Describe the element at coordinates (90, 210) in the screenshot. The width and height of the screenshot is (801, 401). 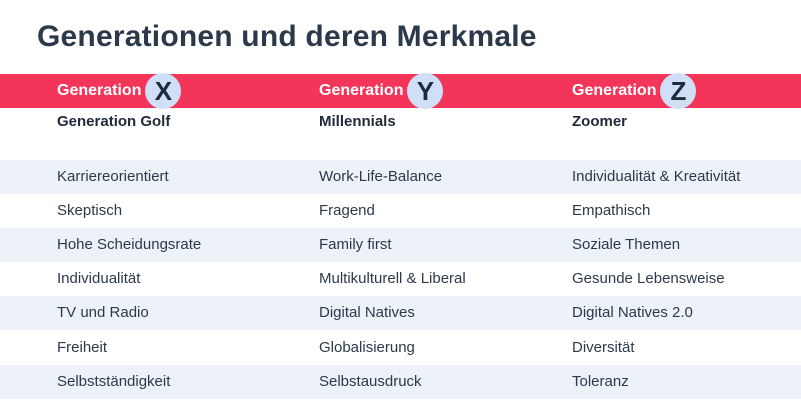
I see `table-cell: Skeptisch` at that location.